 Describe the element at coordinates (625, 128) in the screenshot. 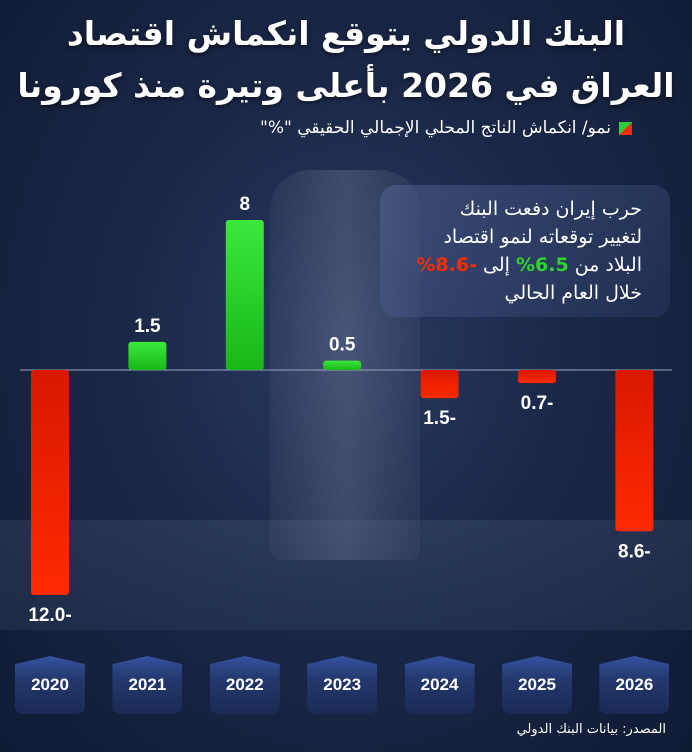

I see `legend-swatch-icon` at that location.